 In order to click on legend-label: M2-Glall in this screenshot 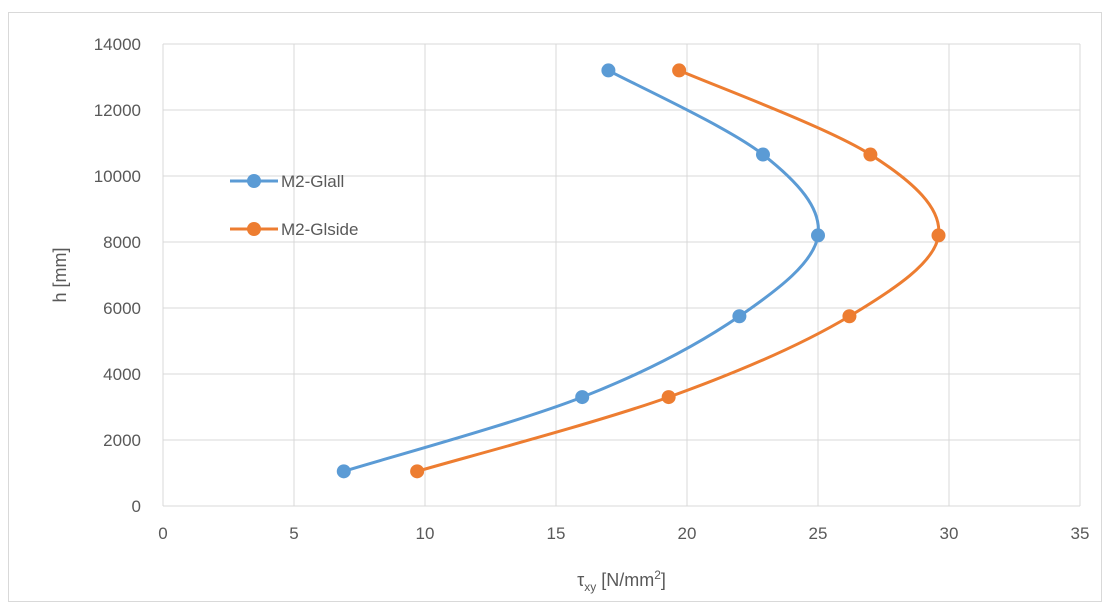, I will do `click(312, 181)`.